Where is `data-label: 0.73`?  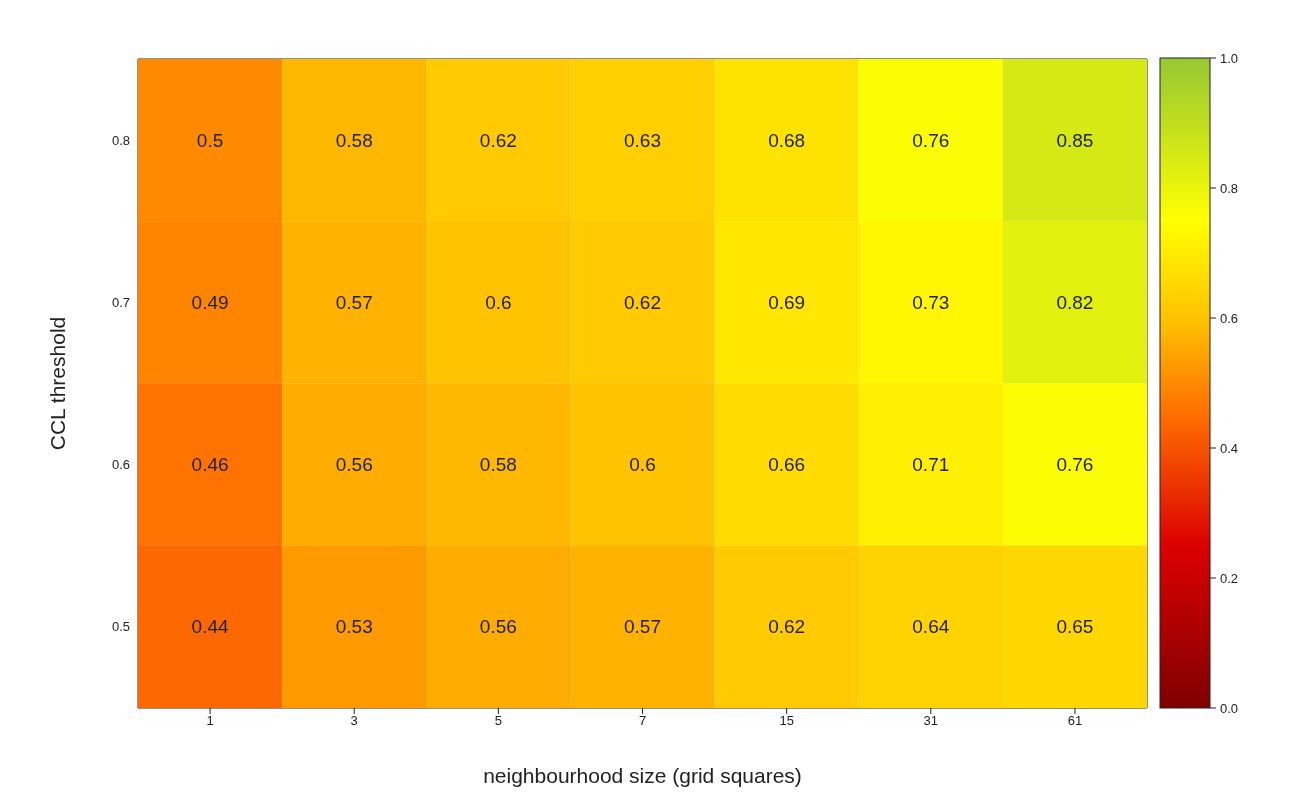
data-label: 0.73 is located at coordinates (931, 302).